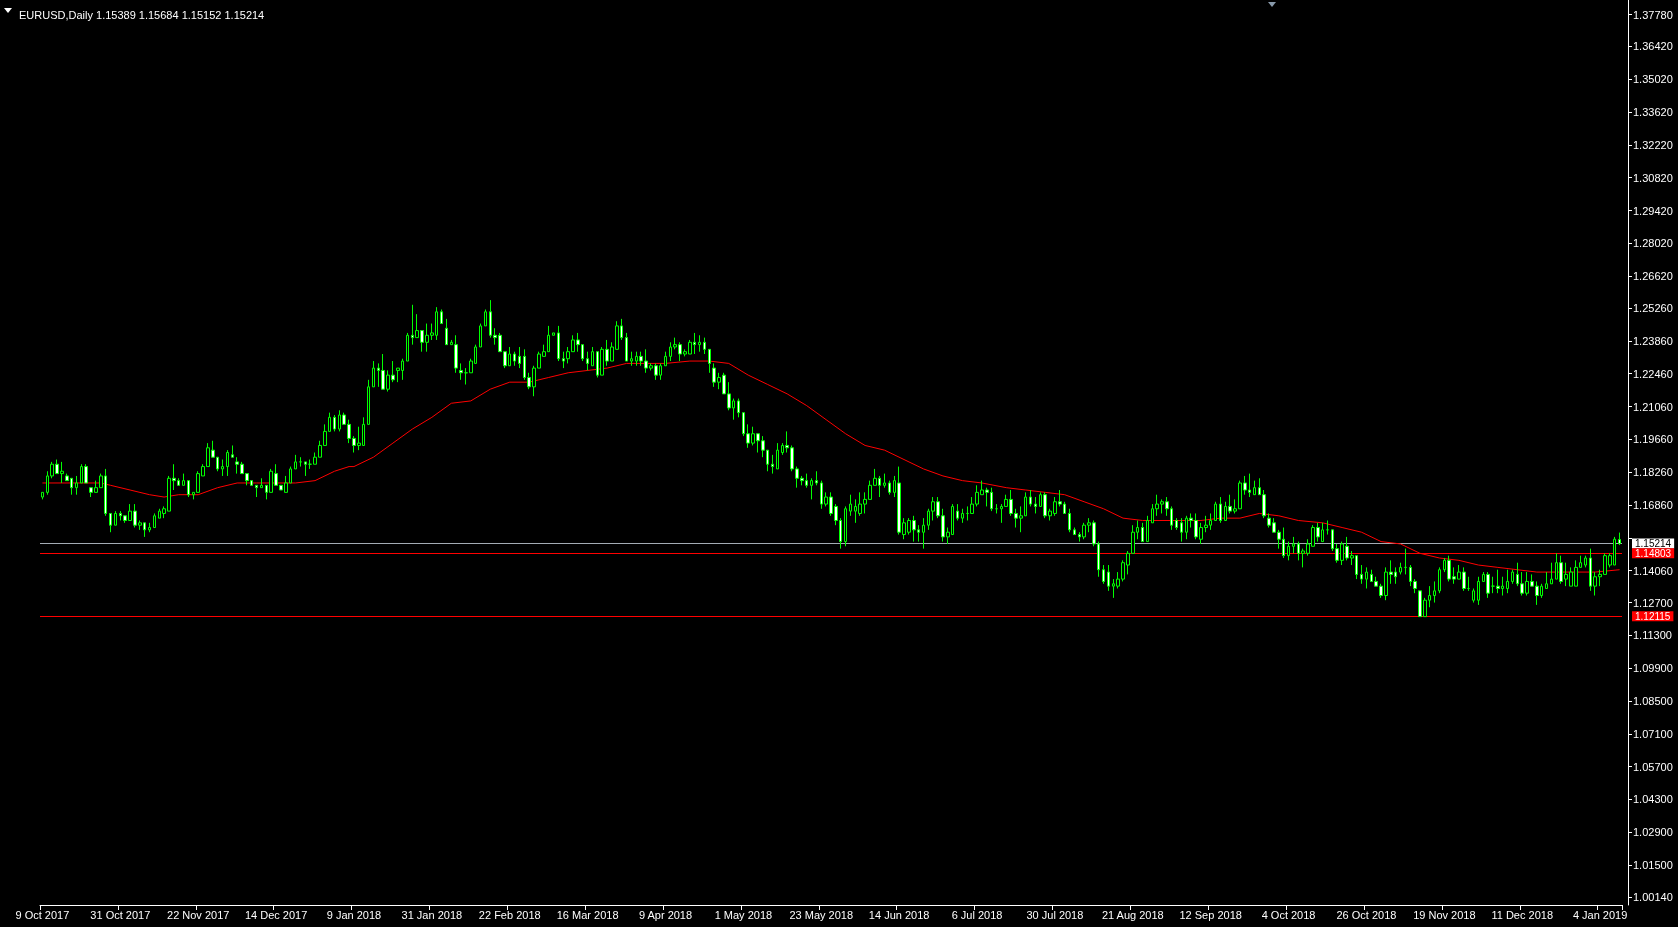 This screenshot has height=927, width=1678. What do you see at coordinates (1653, 112) in the screenshot?
I see `y-tick-label: 1.33620` at bounding box center [1653, 112].